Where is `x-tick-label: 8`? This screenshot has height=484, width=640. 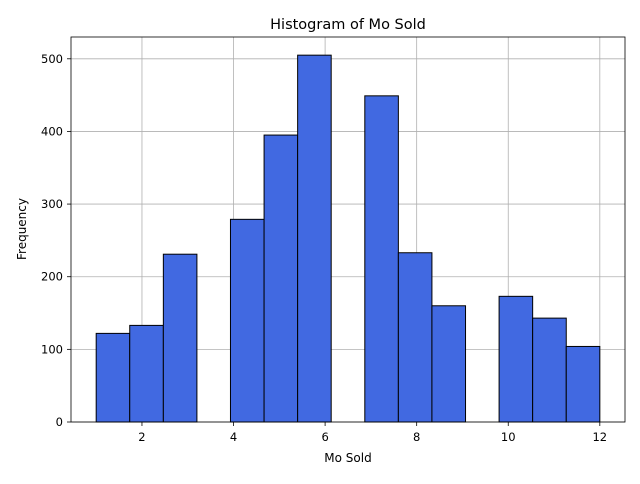
x-tick-label: 8 is located at coordinates (416, 437).